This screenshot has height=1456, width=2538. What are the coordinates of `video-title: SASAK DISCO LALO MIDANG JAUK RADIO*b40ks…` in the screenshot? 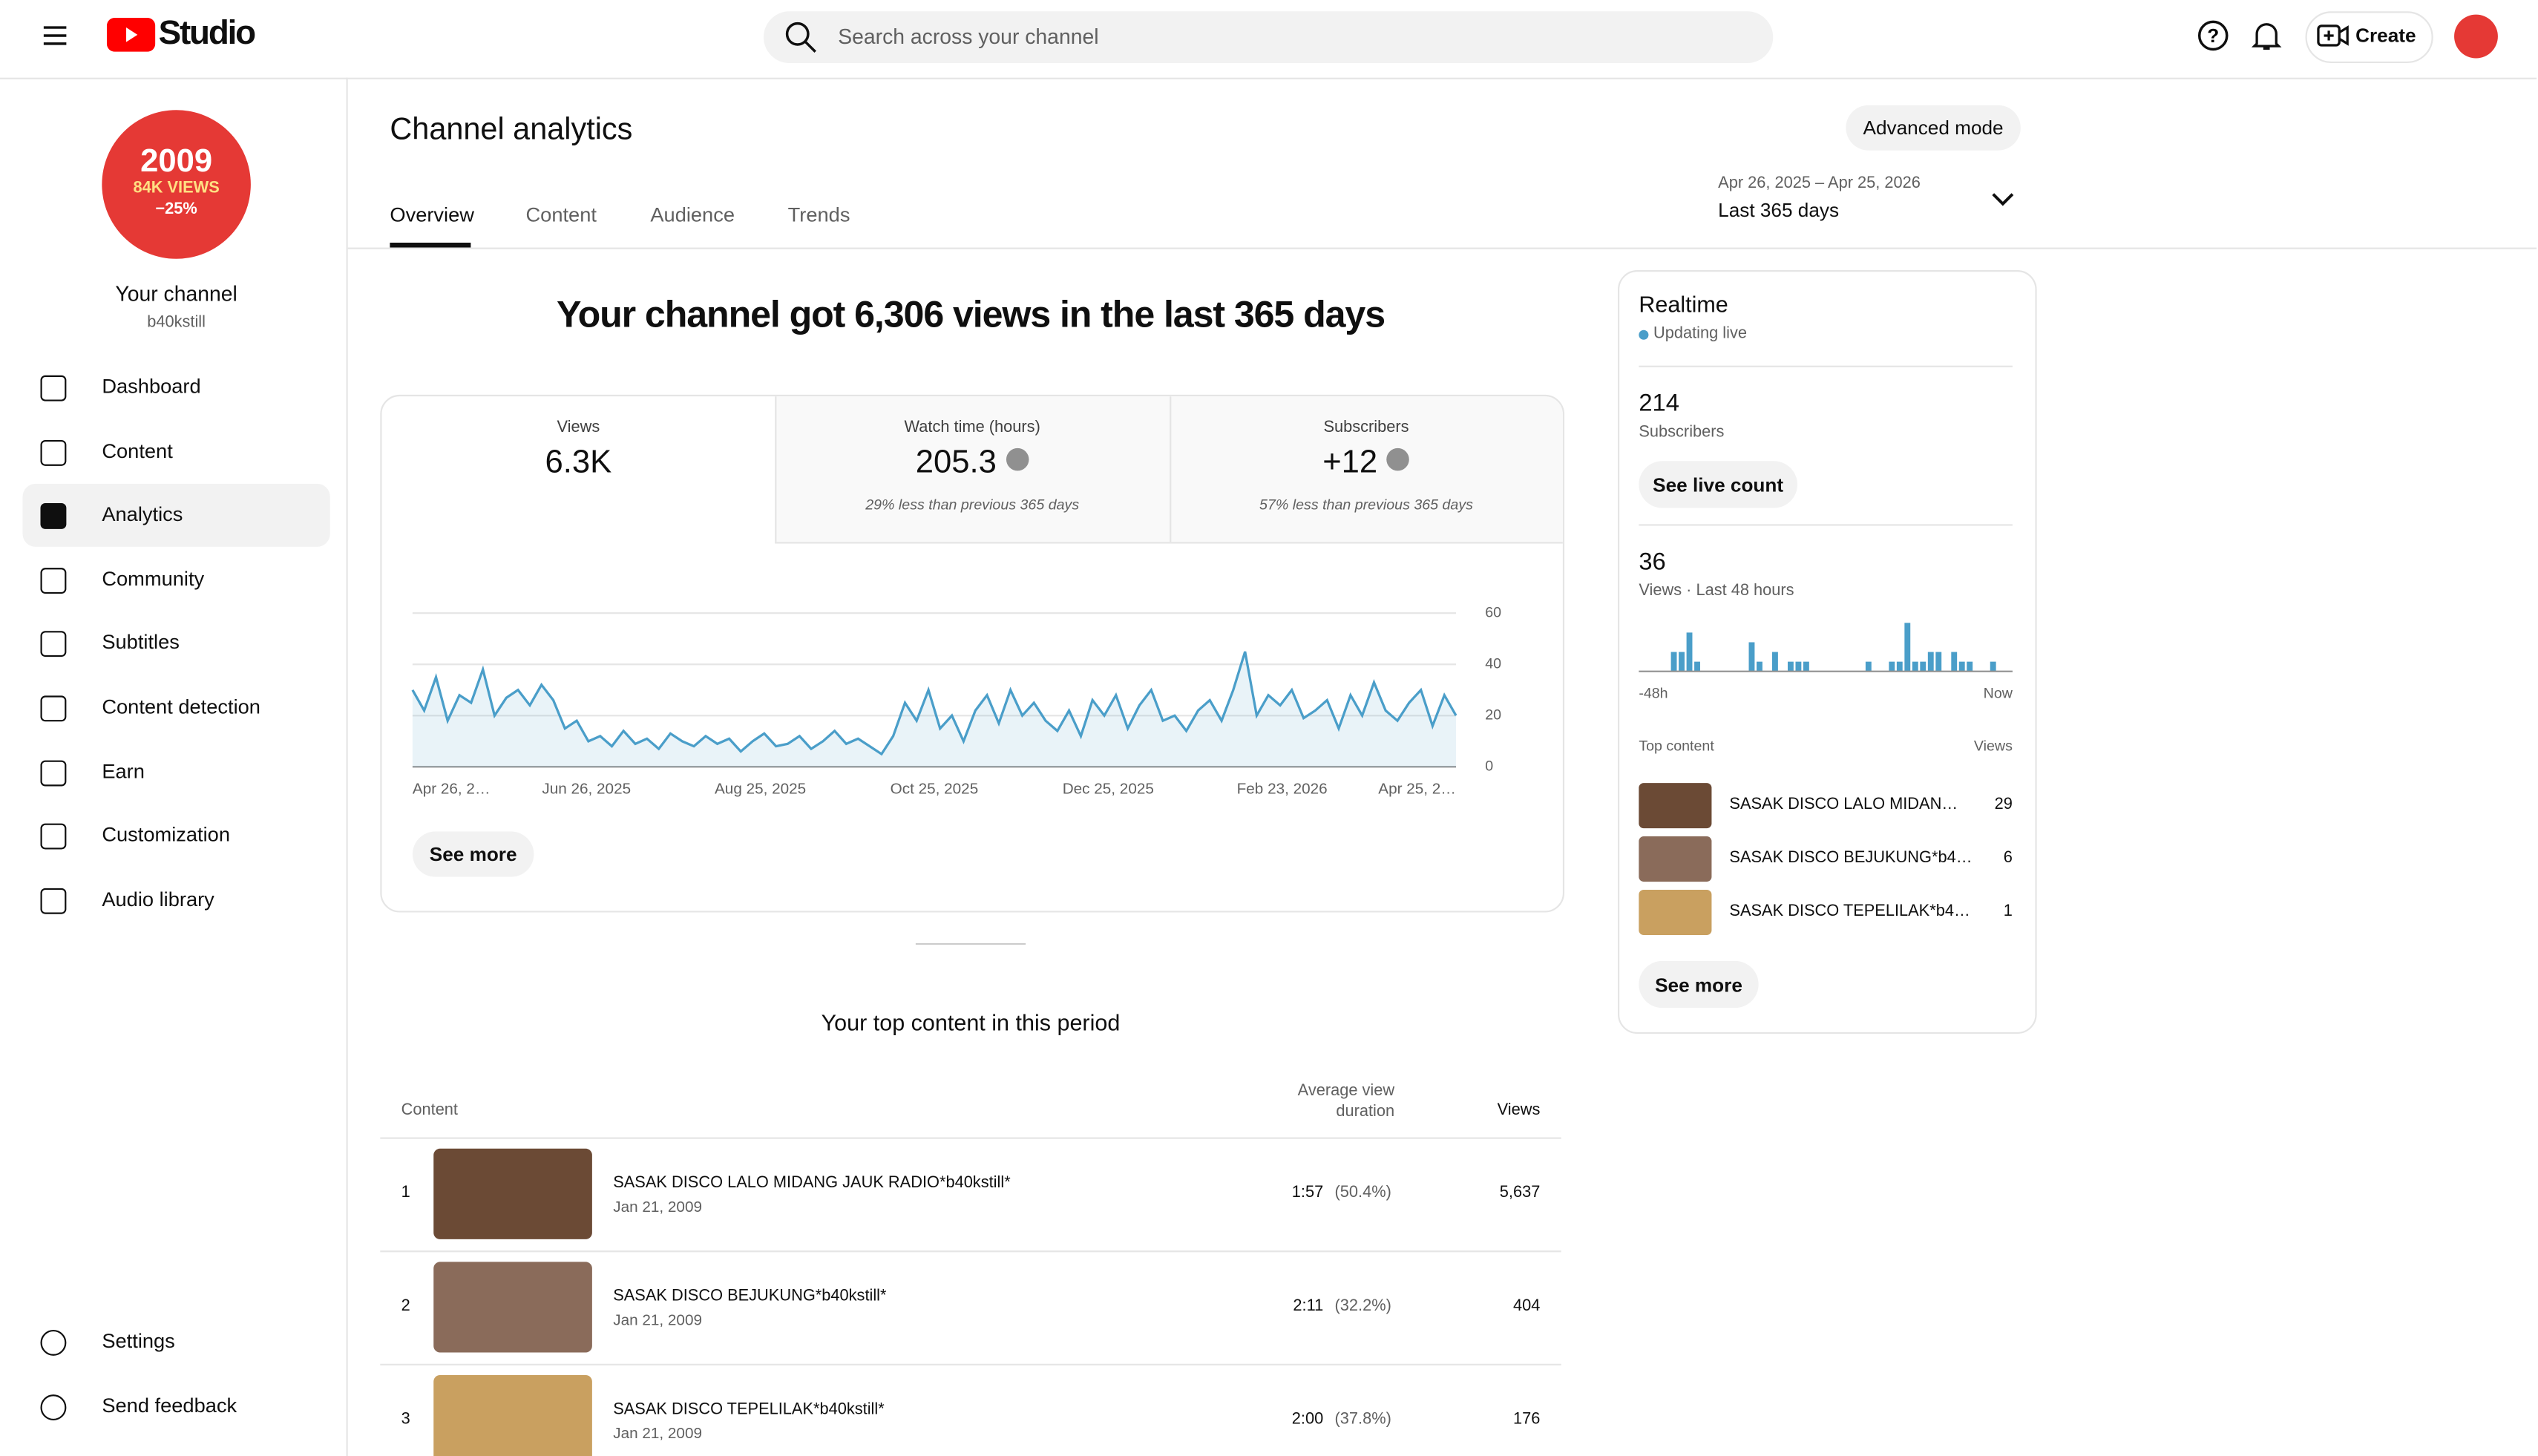 It's located at (812, 1184).